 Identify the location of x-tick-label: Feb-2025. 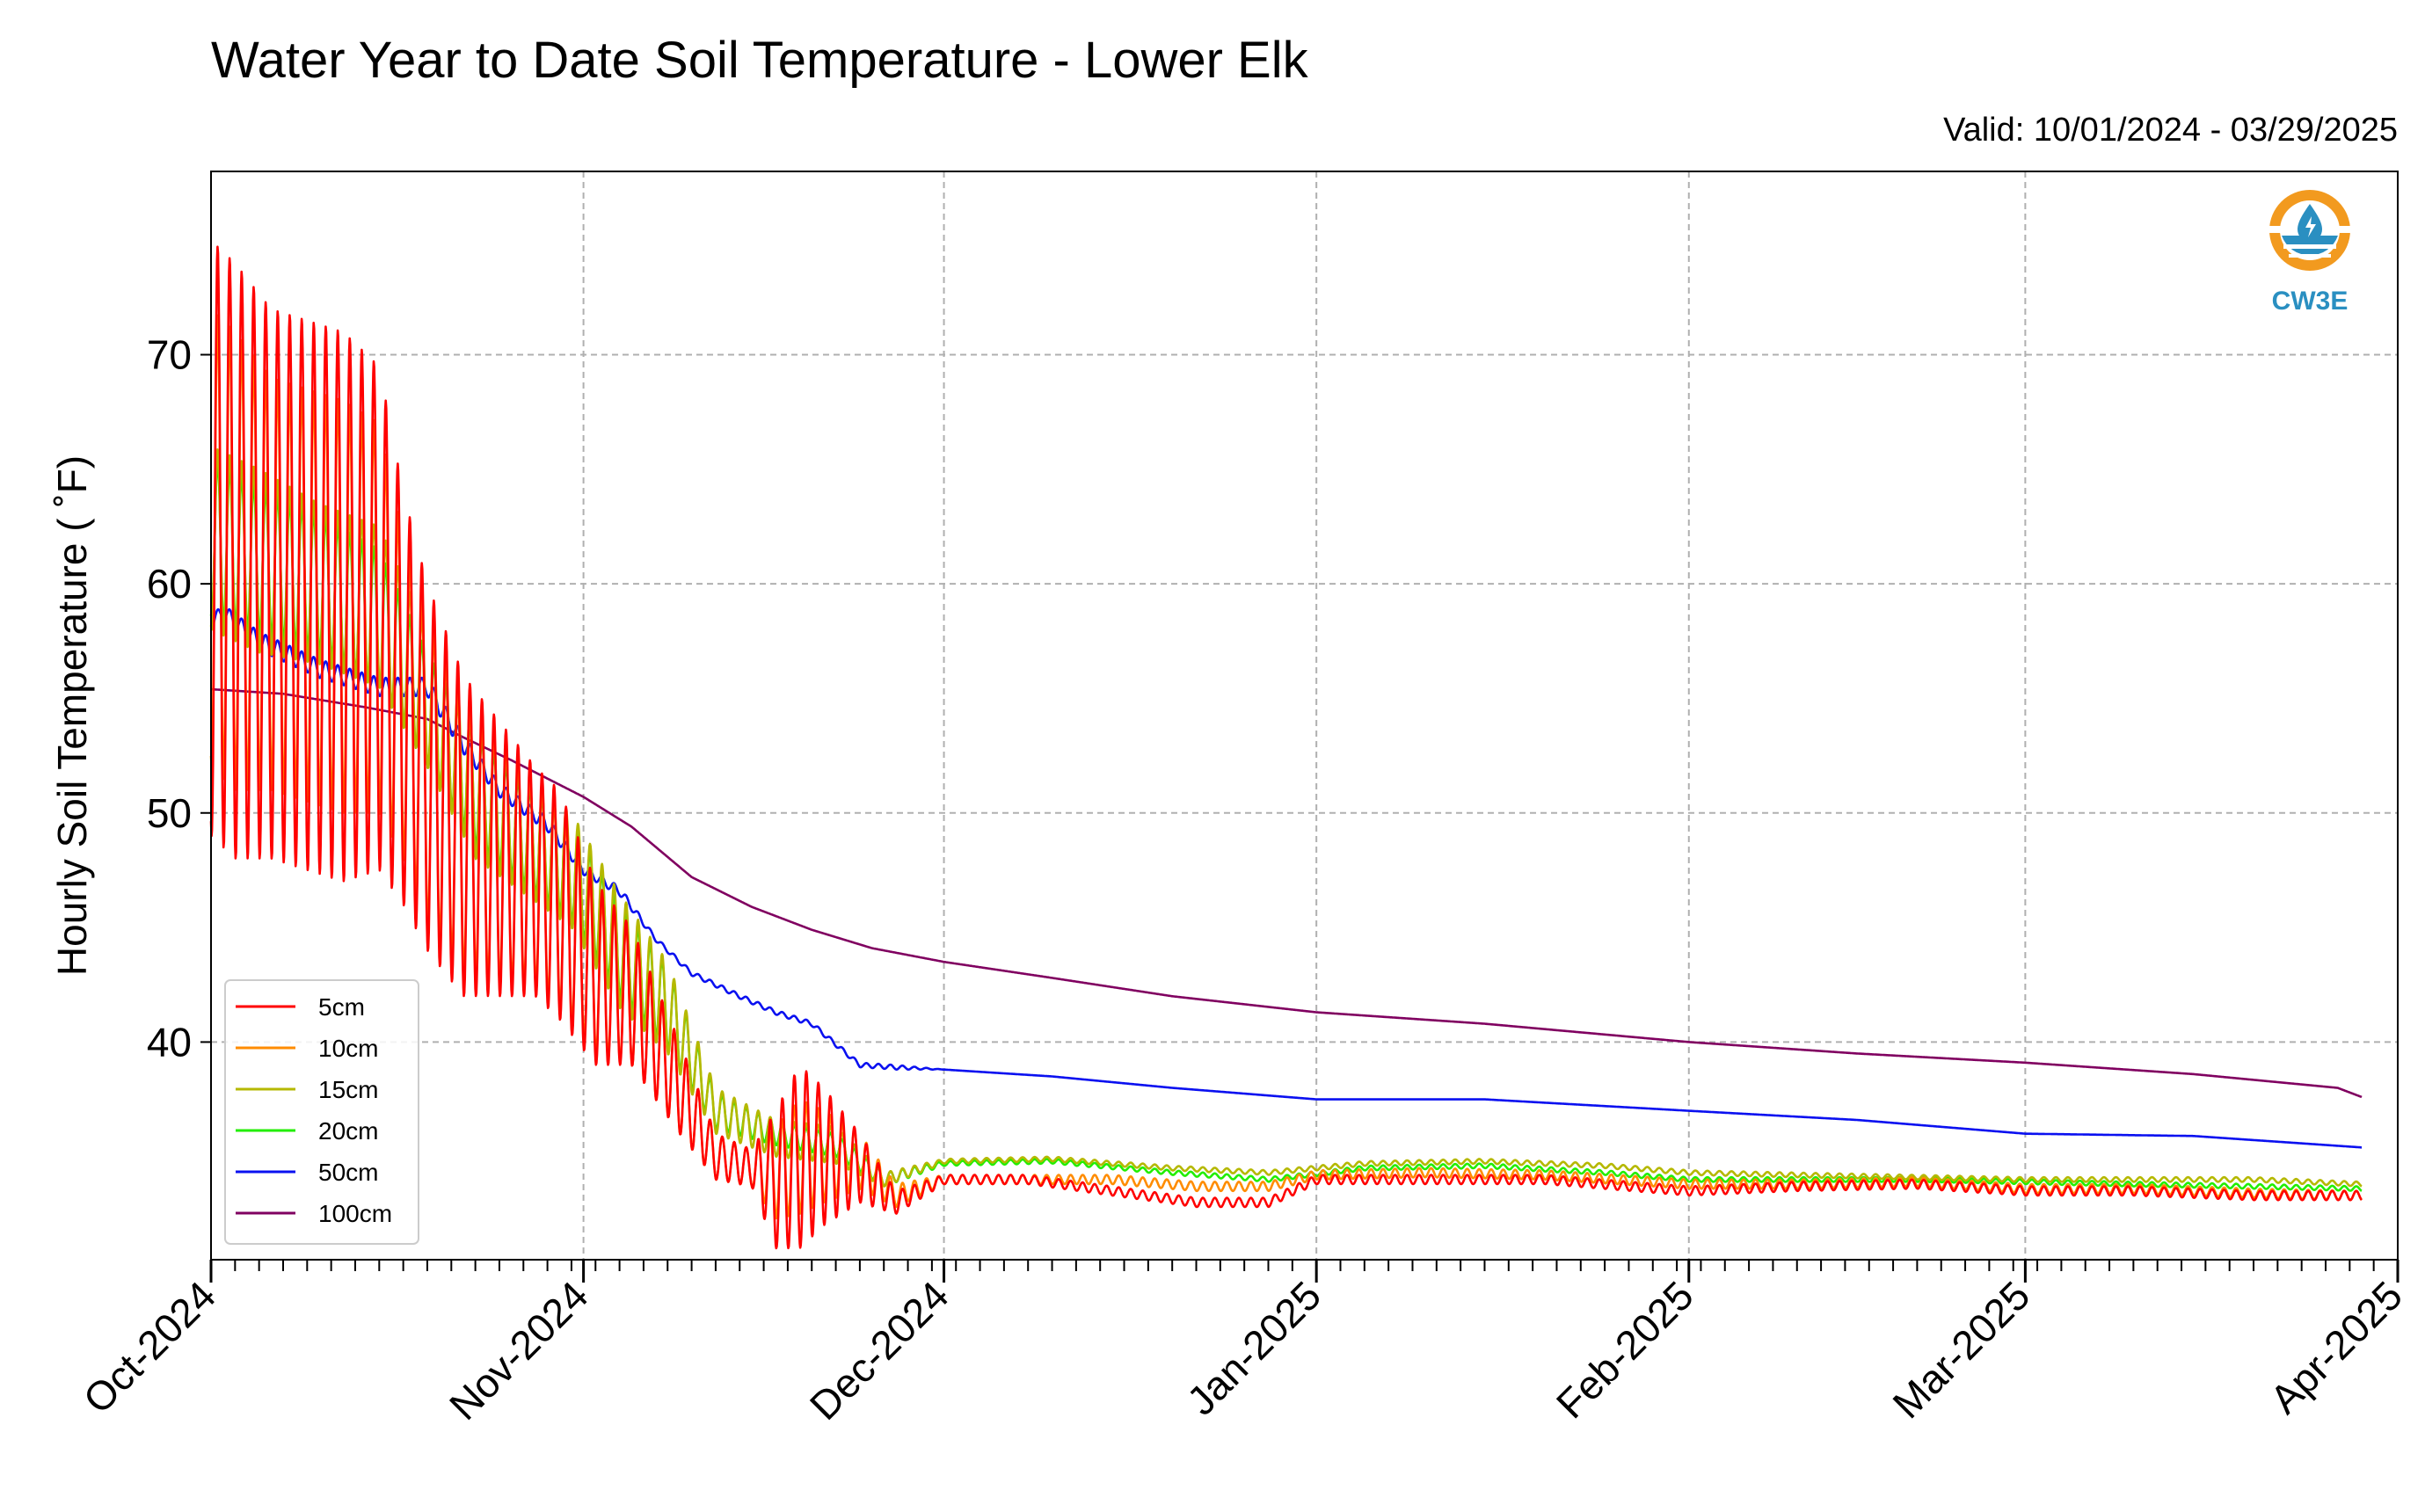
(1624, 1350).